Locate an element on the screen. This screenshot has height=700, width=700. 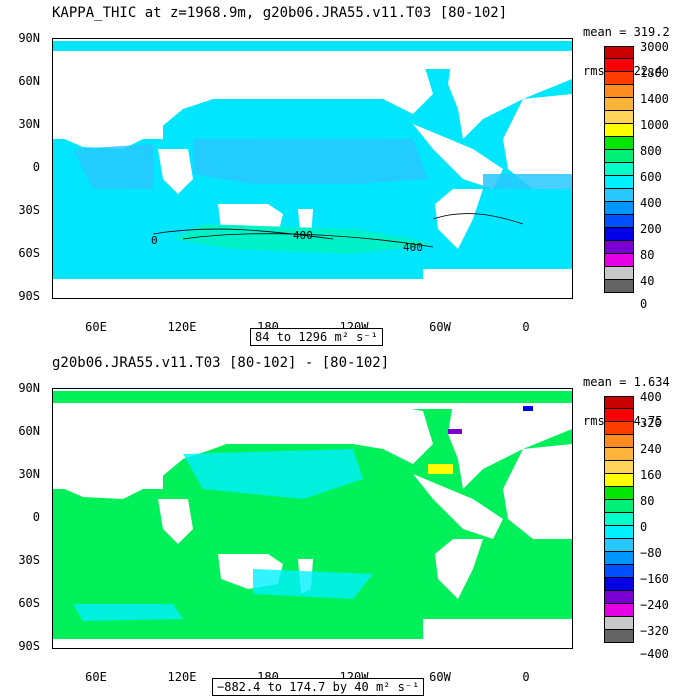
top-cbar-label-7: 200 is located at coordinates (651, 229).